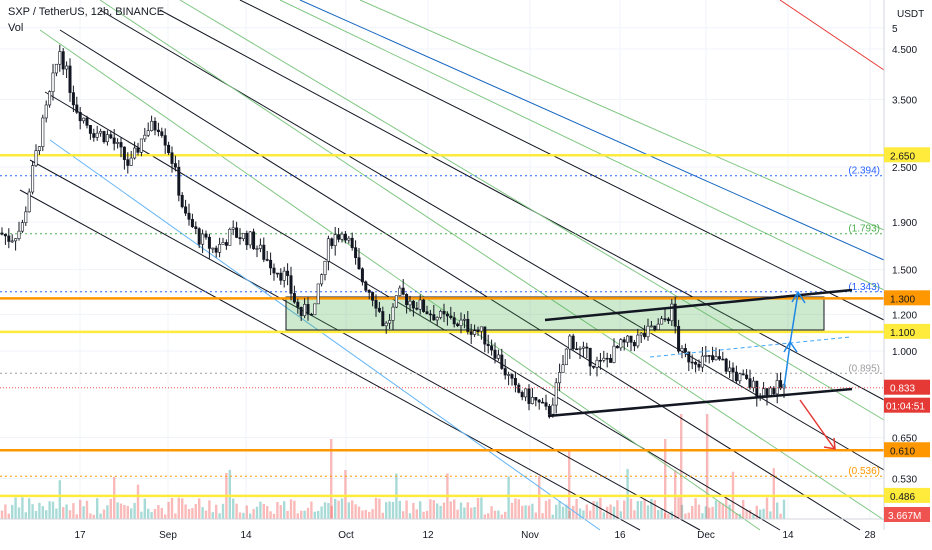 This screenshot has width=932, height=550. I want to click on level-badge, so click(907, 155).